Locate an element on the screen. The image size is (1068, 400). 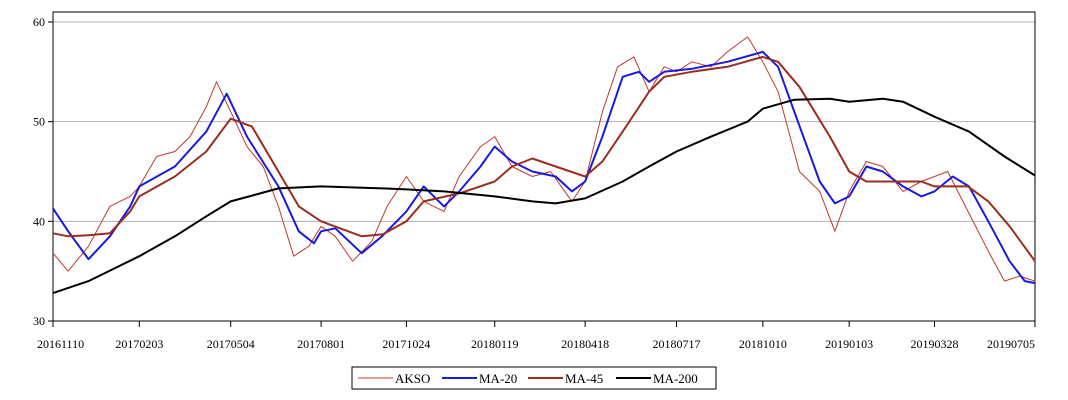
legend-label: MA-200 is located at coordinates (675, 378).